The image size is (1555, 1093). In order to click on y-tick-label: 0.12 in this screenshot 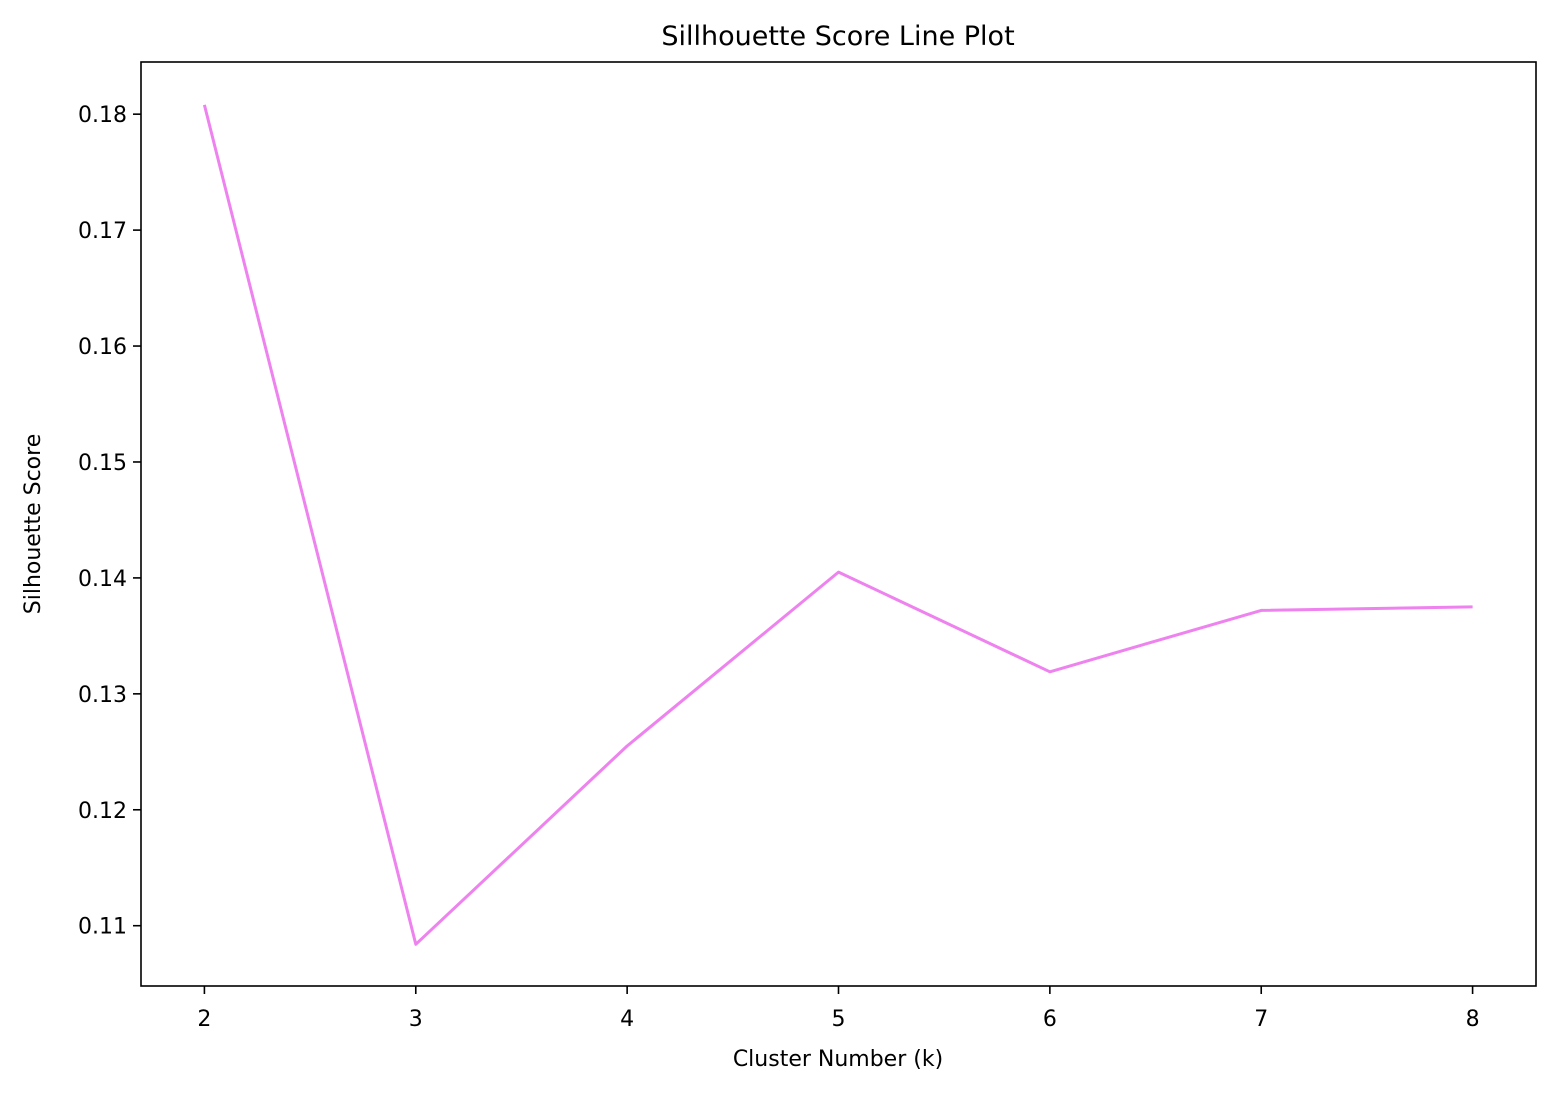, I will do `click(102, 811)`.